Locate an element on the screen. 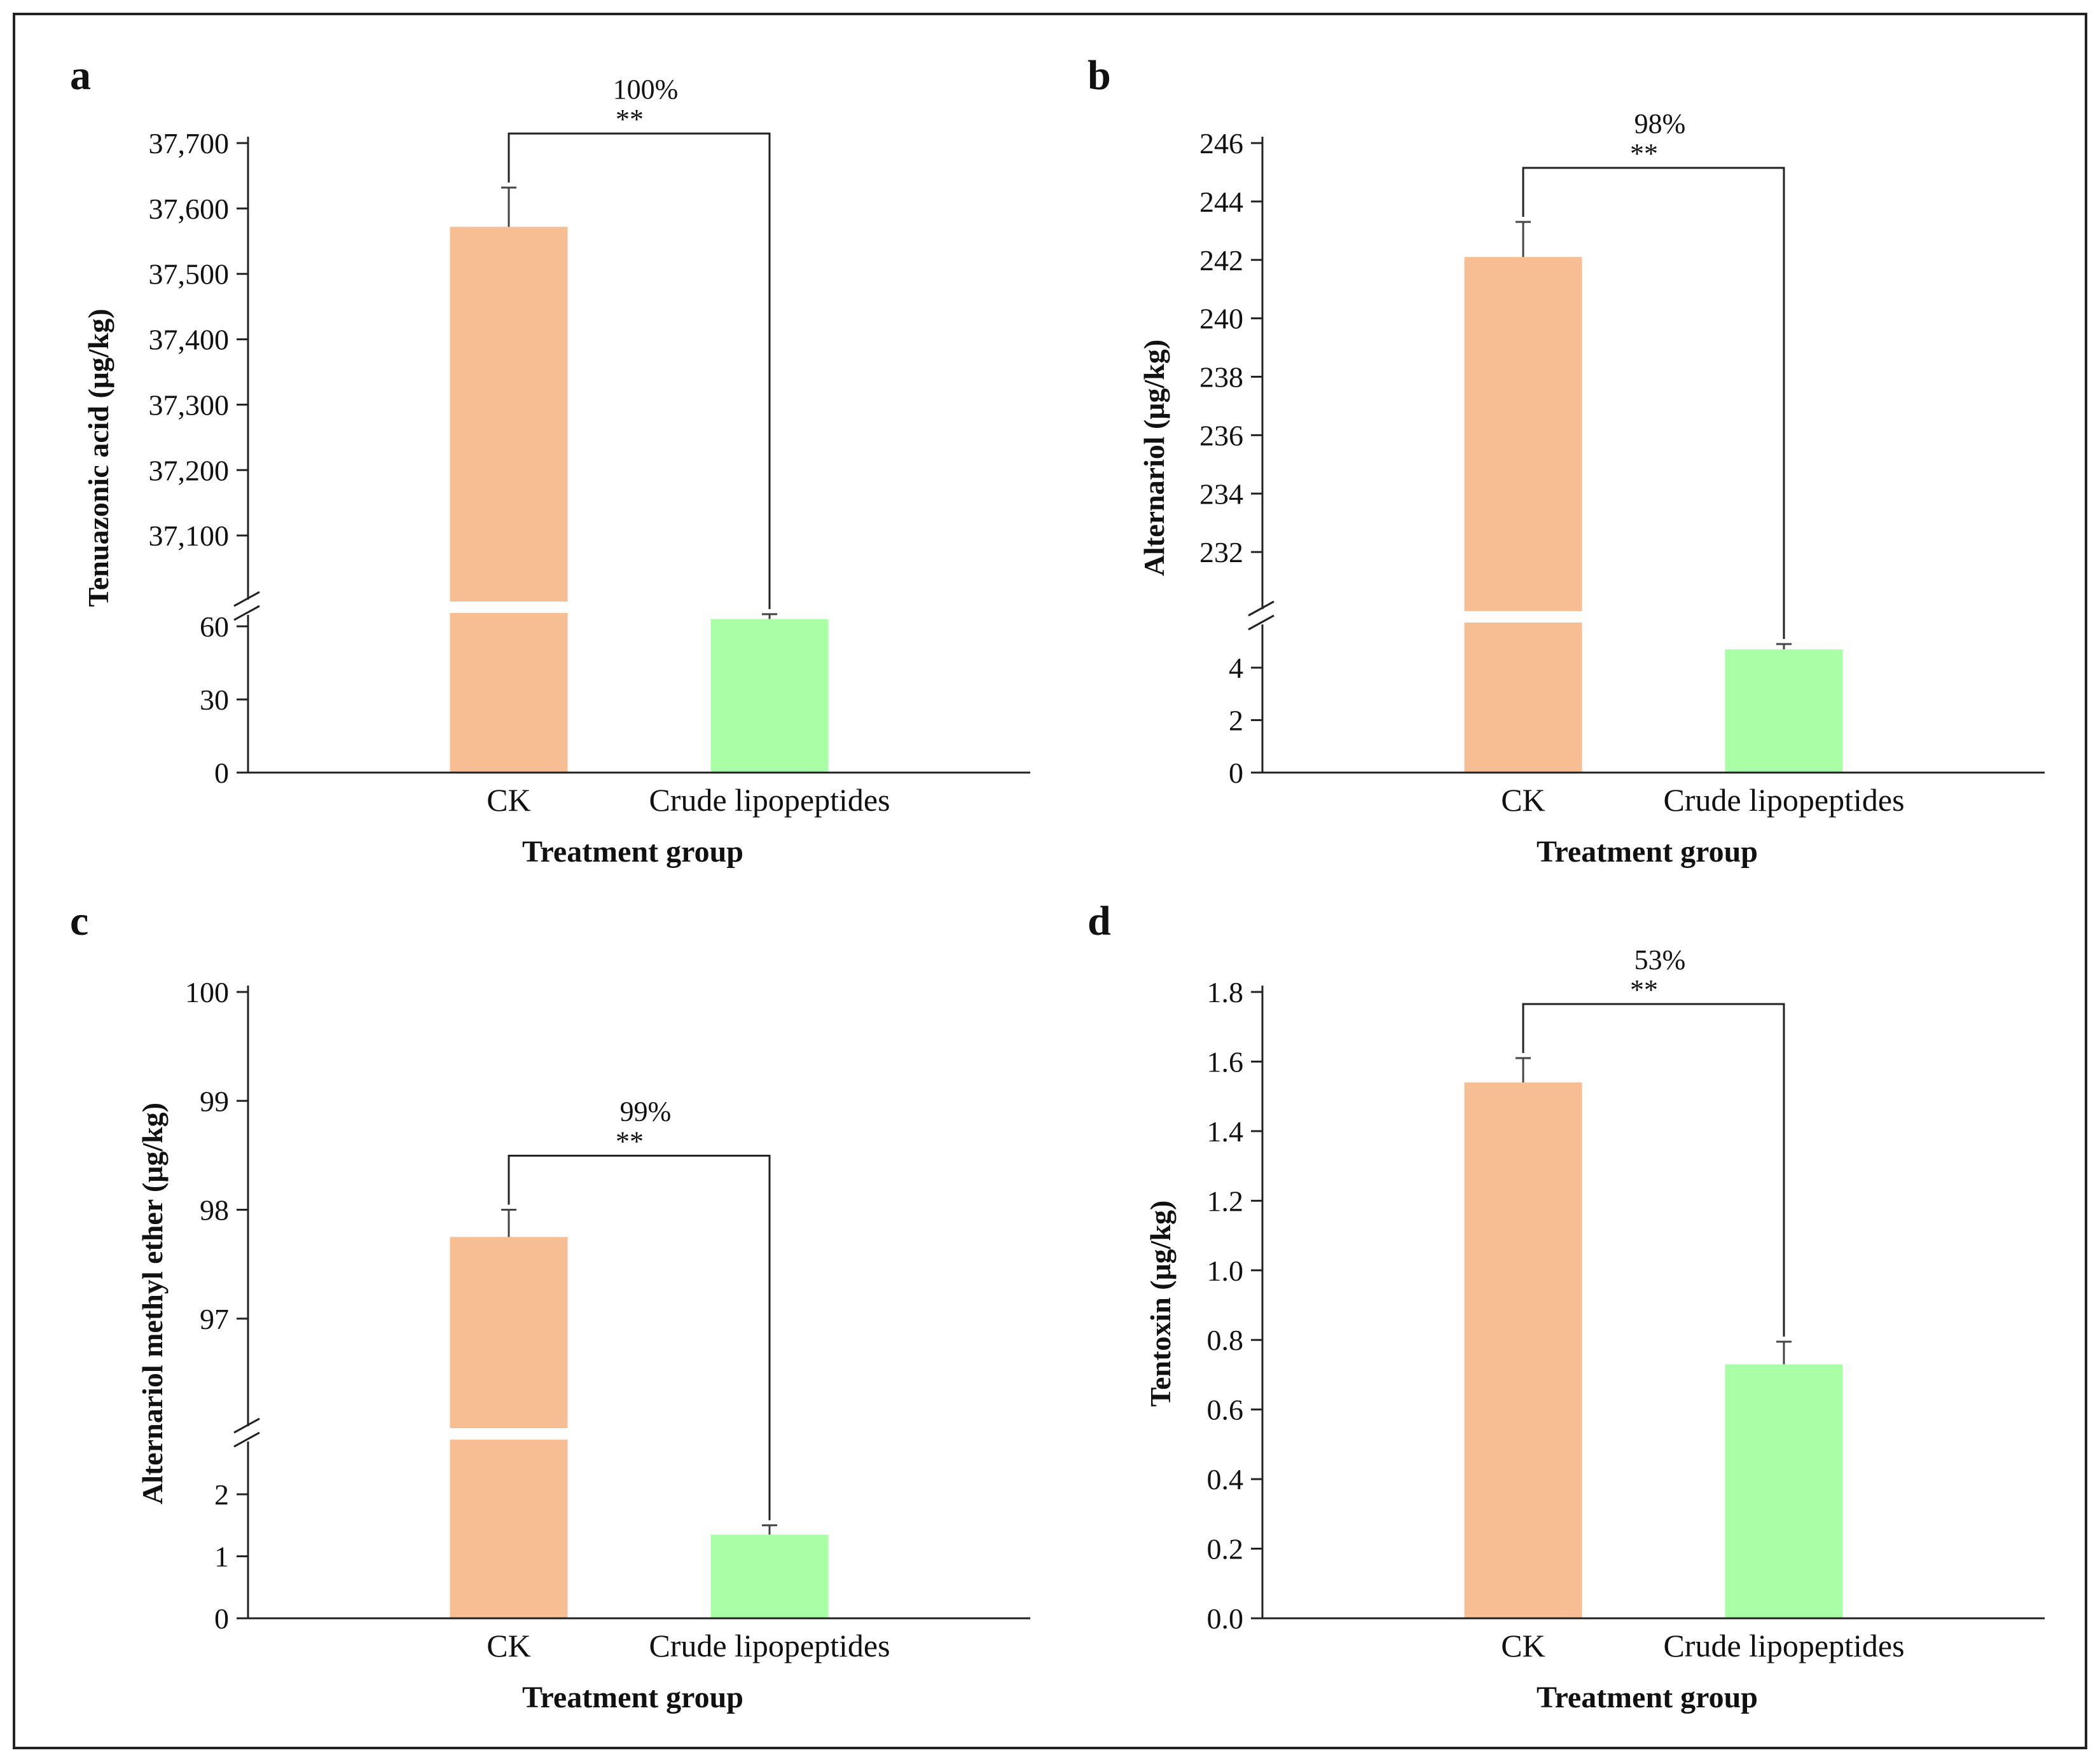  panel-letter: a is located at coordinates (80, 75).